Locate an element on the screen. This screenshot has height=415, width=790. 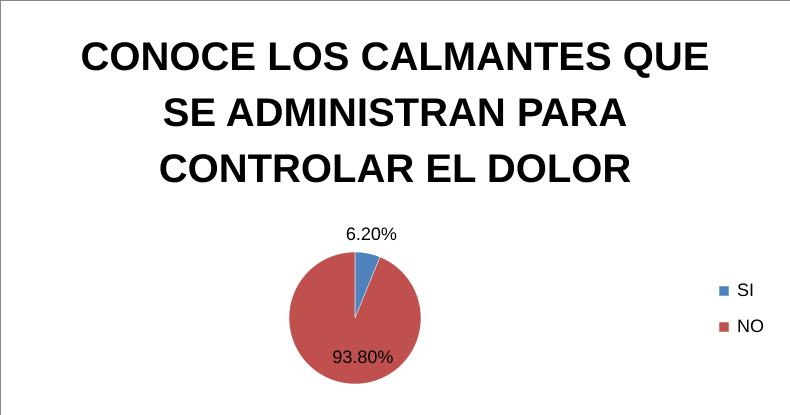
legend-label: SI is located at coordinates (745, 290).